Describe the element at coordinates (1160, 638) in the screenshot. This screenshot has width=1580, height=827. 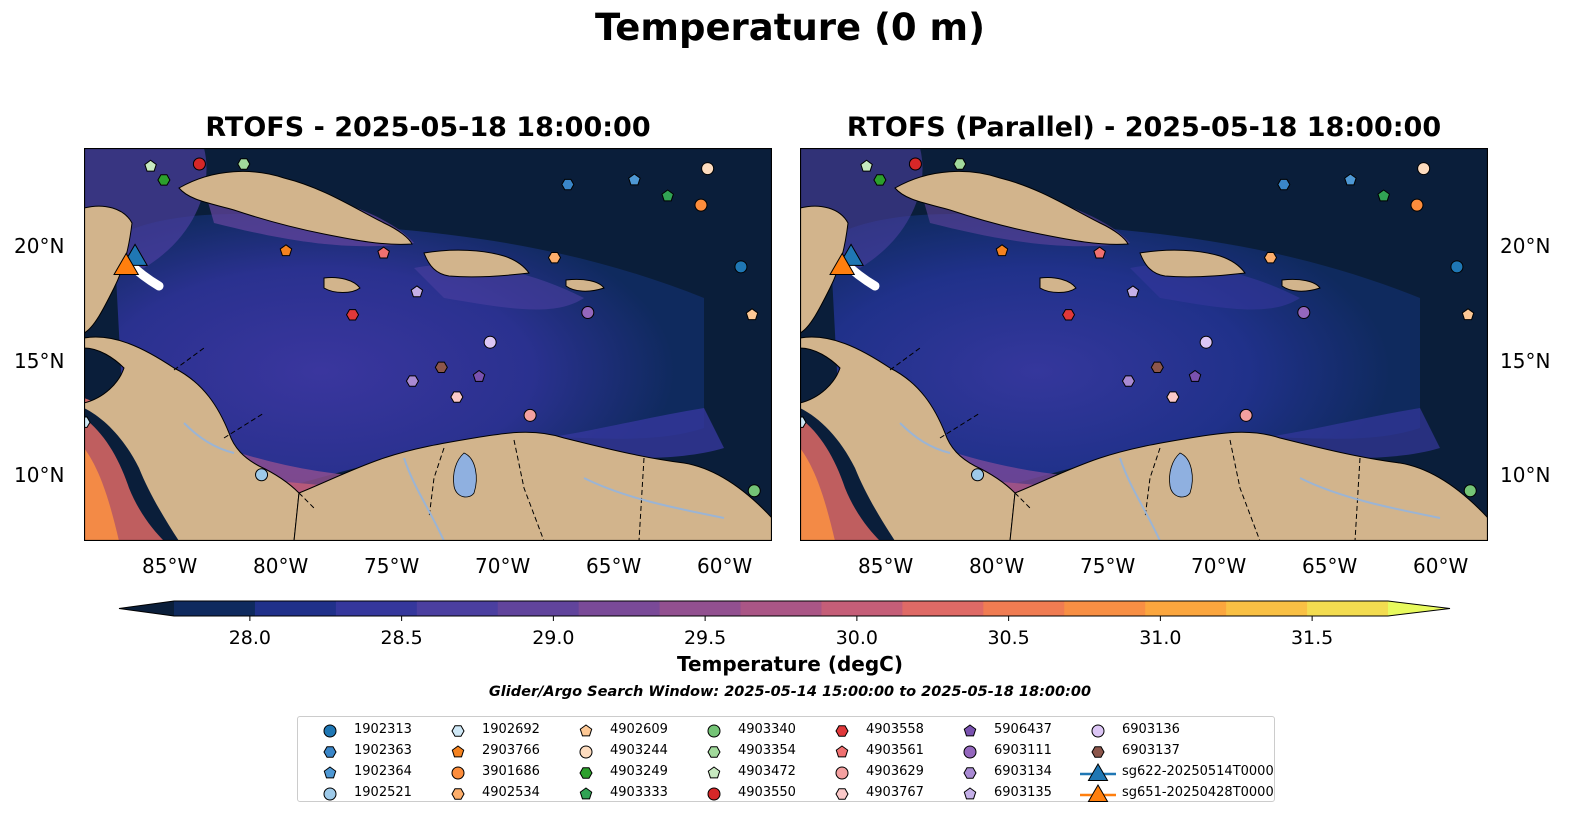
I see `colorbar-tick-label: 31.0` at that location.